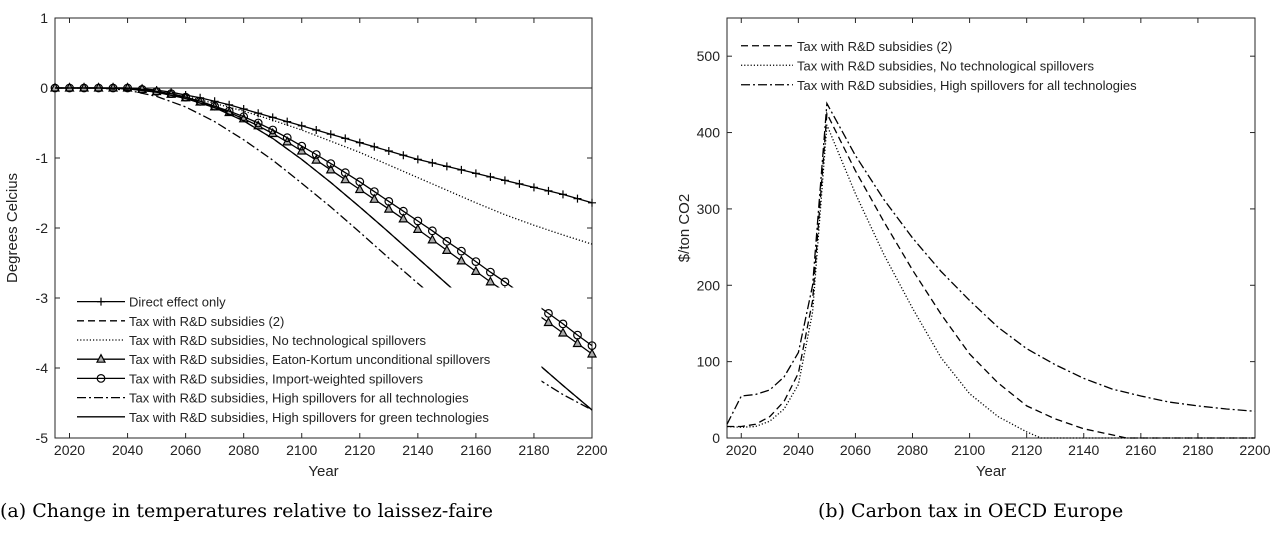 This screenshot has width=1278, height=538. I want to click on series-line, so click(324, 166).